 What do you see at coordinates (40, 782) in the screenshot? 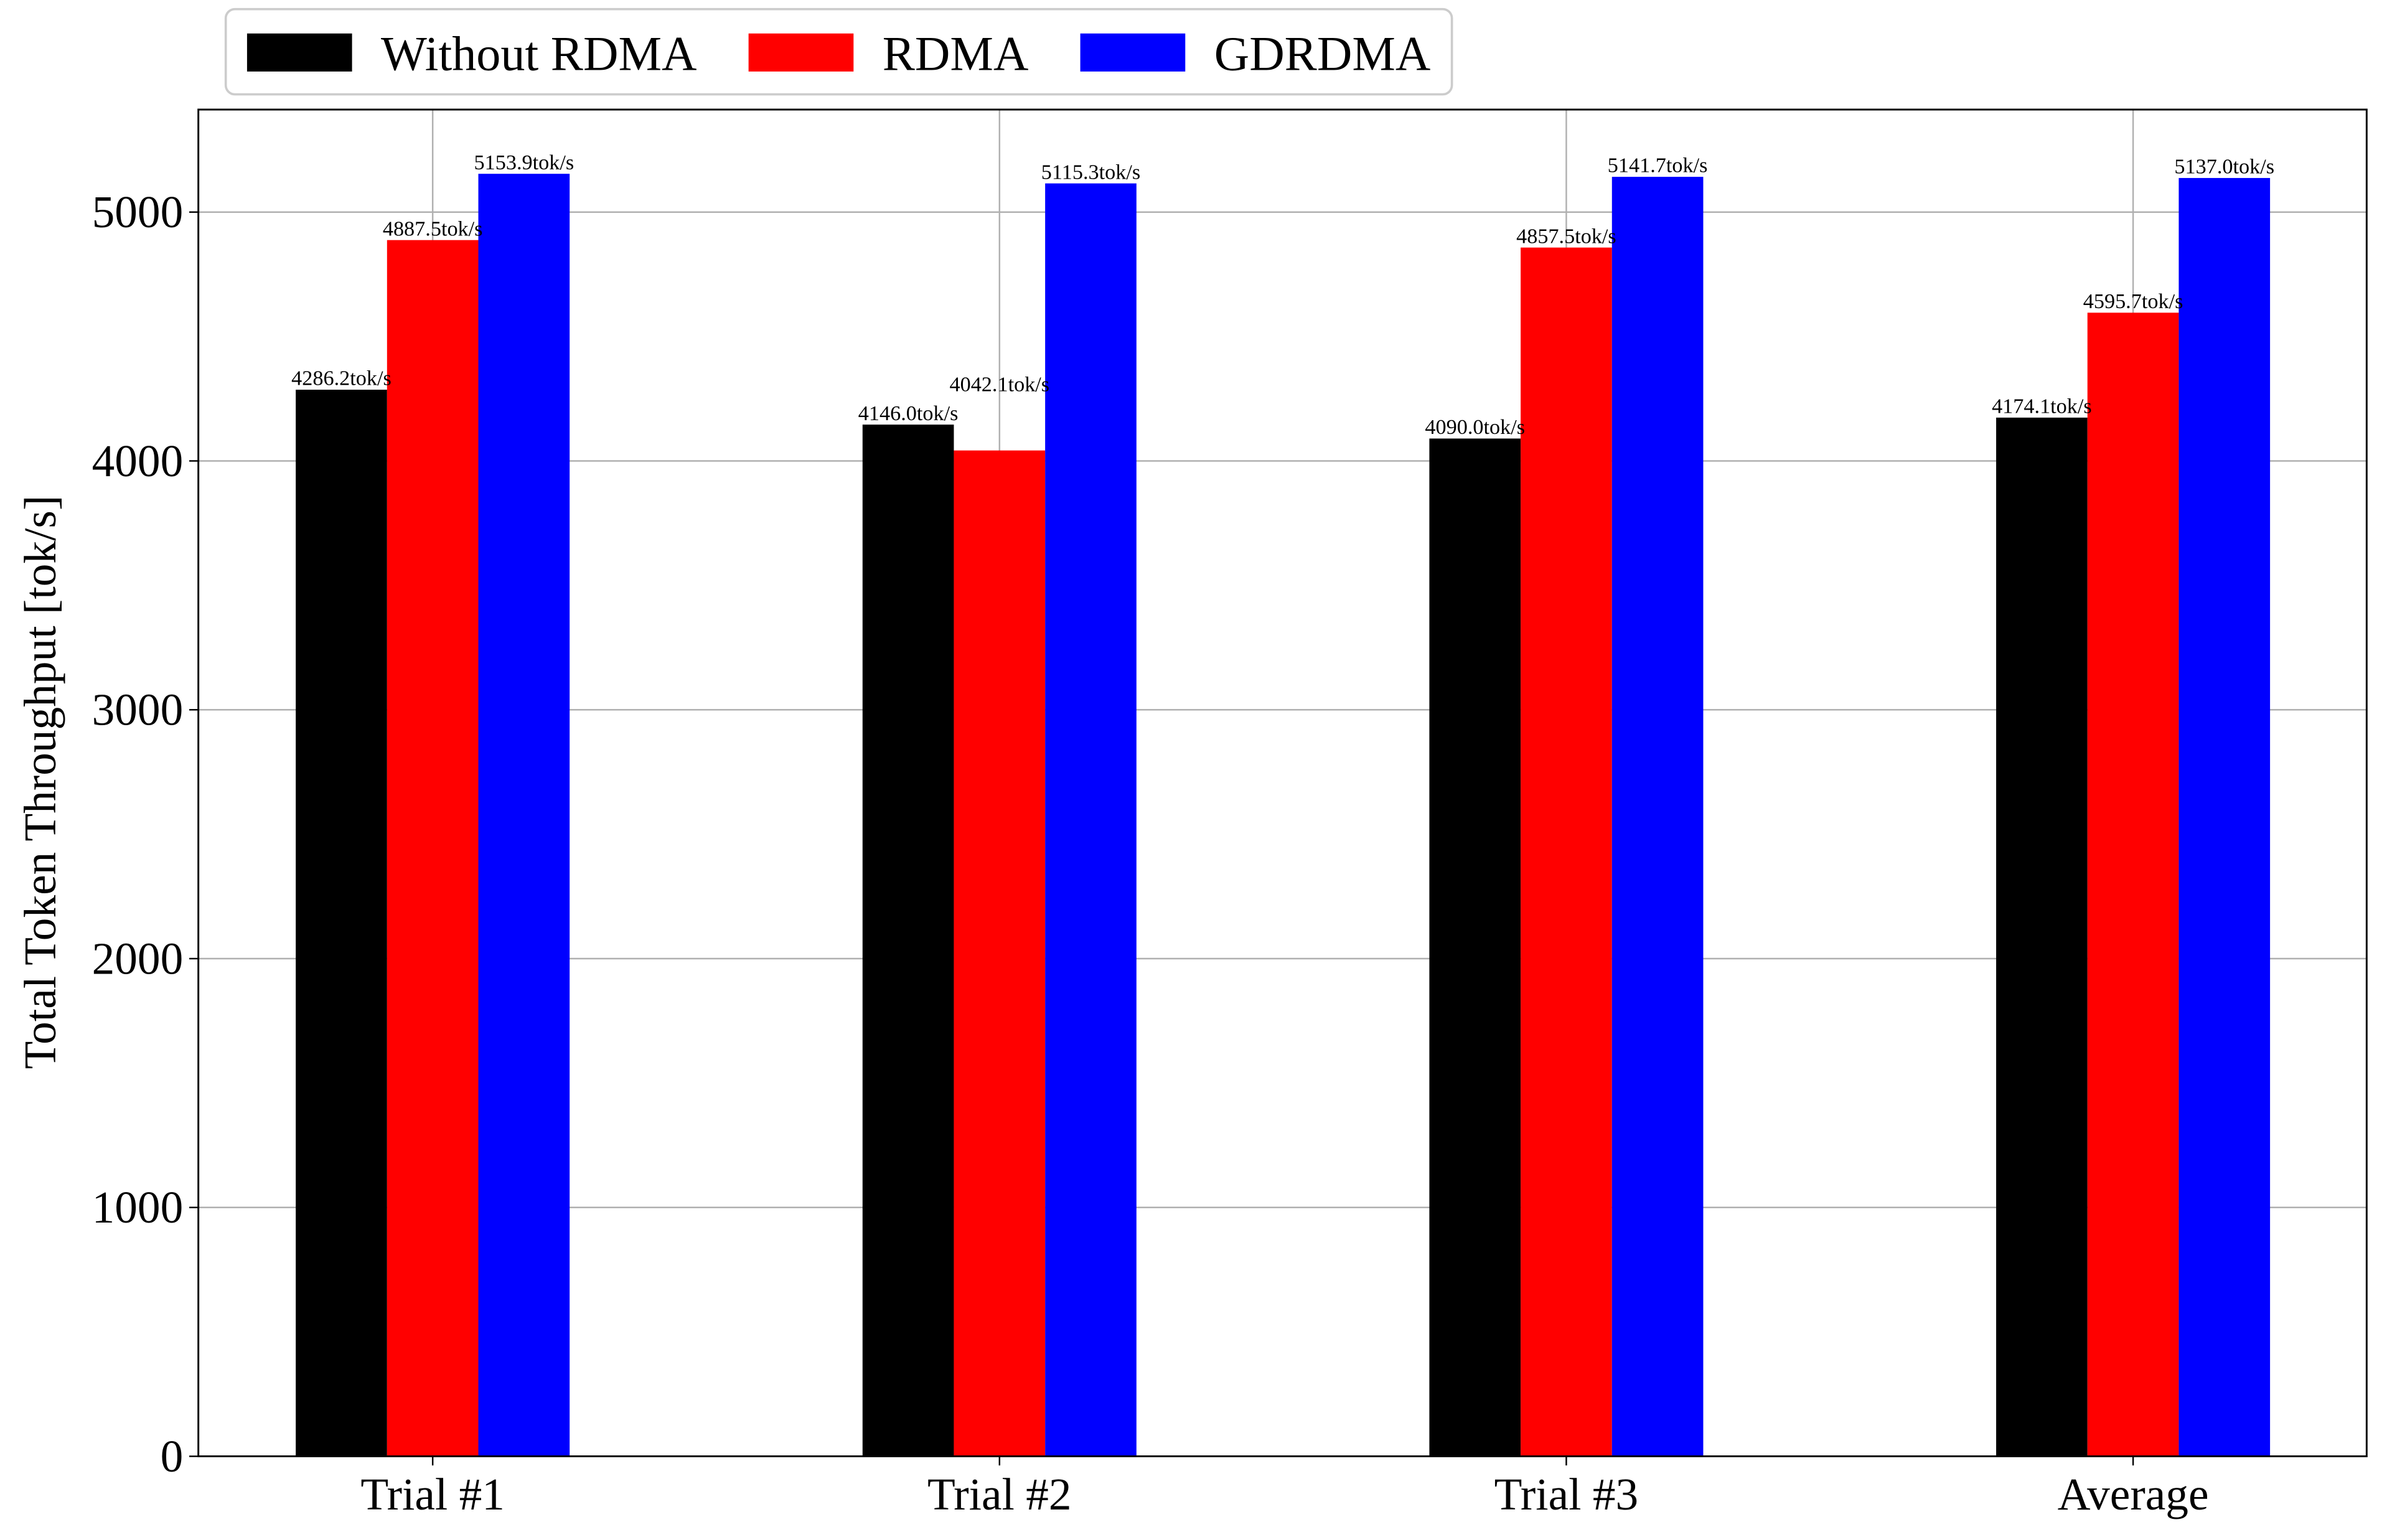
I see `y-axis-label: Total Token Throughput [tok/s]` at bounding box center [40, 782].